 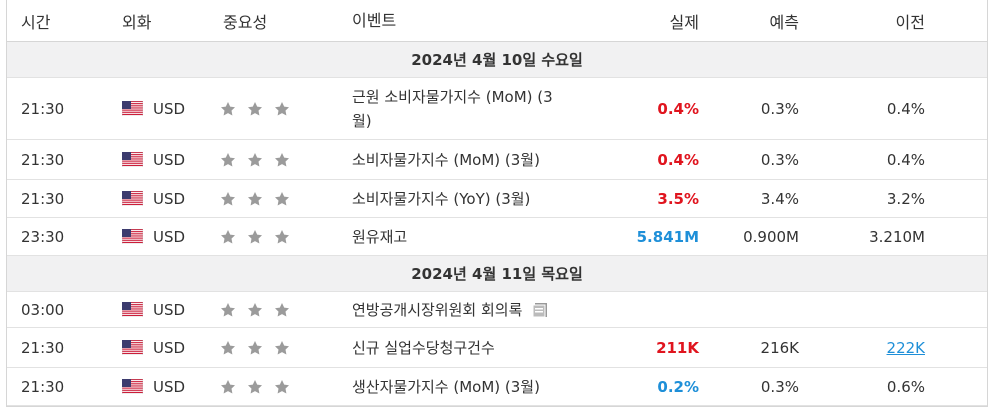 What do you see at coordinates (380, 236) in the screenshot?
I see `event-name: 원유재고` at bounding box center [380, 236].